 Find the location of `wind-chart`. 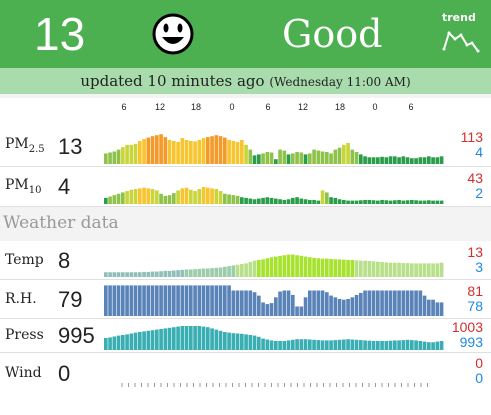

wind-chart is located at coordinates (274, 376).